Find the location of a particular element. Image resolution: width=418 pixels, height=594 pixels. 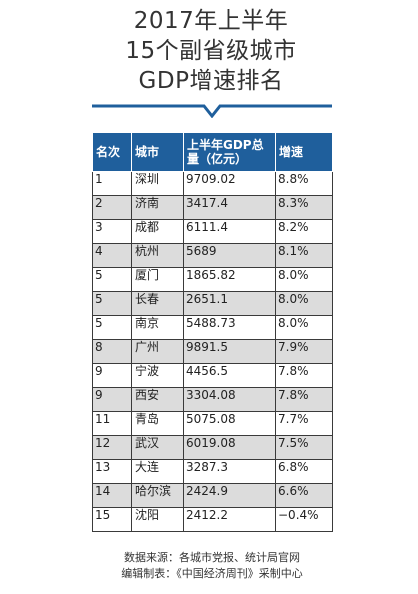

gdp-cell: 5488.73 is located at coordinates (229, 327).